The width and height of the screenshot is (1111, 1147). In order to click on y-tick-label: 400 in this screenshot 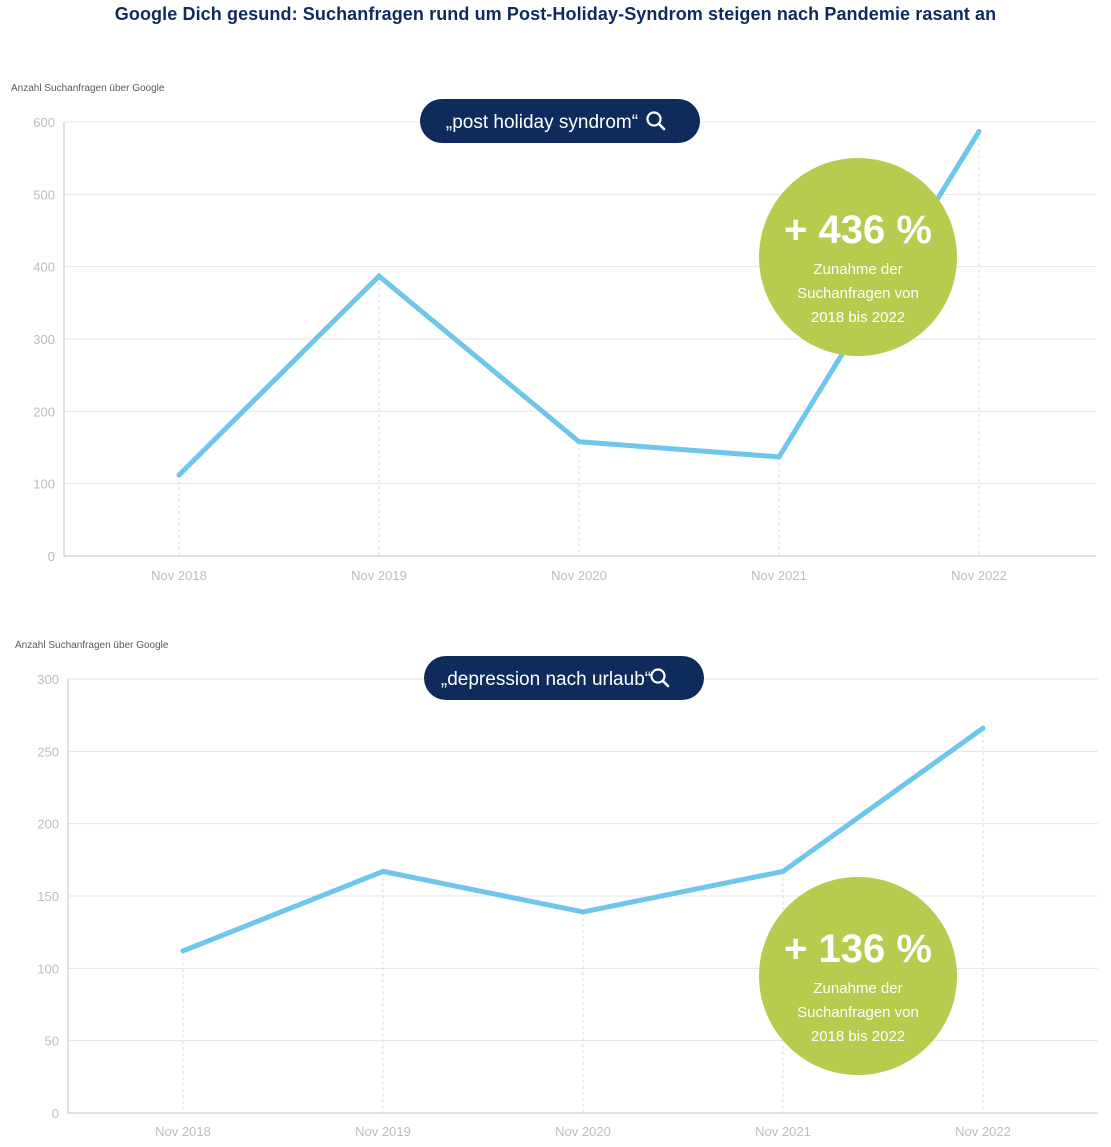, I will do `click(44, 267)`.